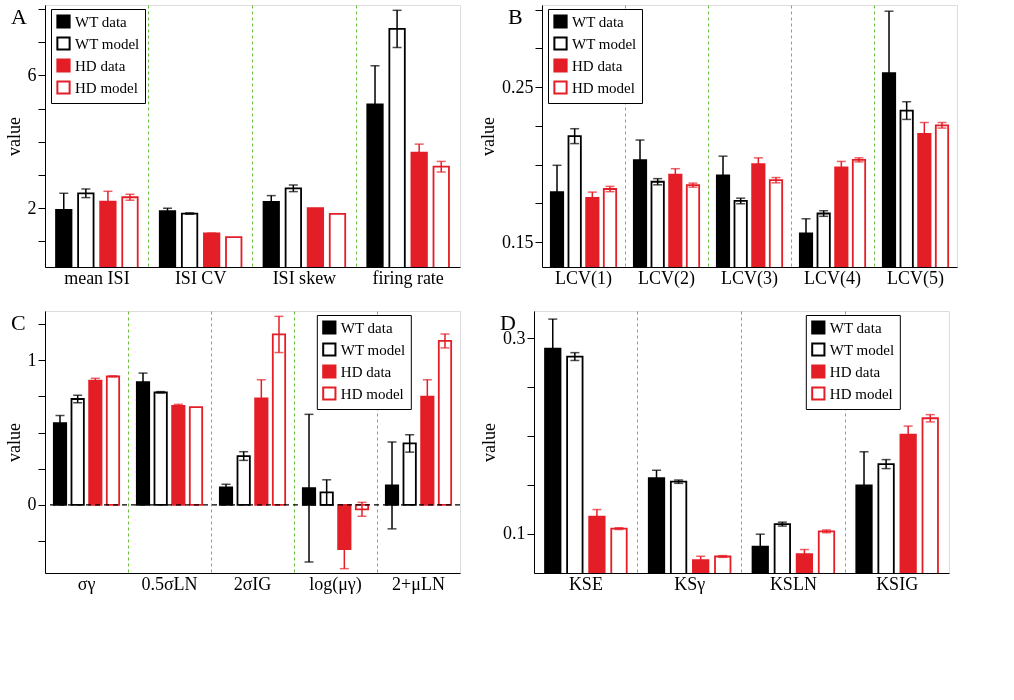 The height and width of the screenshot is (700, 1014). I want to click on x-tick-label: LCV(3), so click(749, 278).